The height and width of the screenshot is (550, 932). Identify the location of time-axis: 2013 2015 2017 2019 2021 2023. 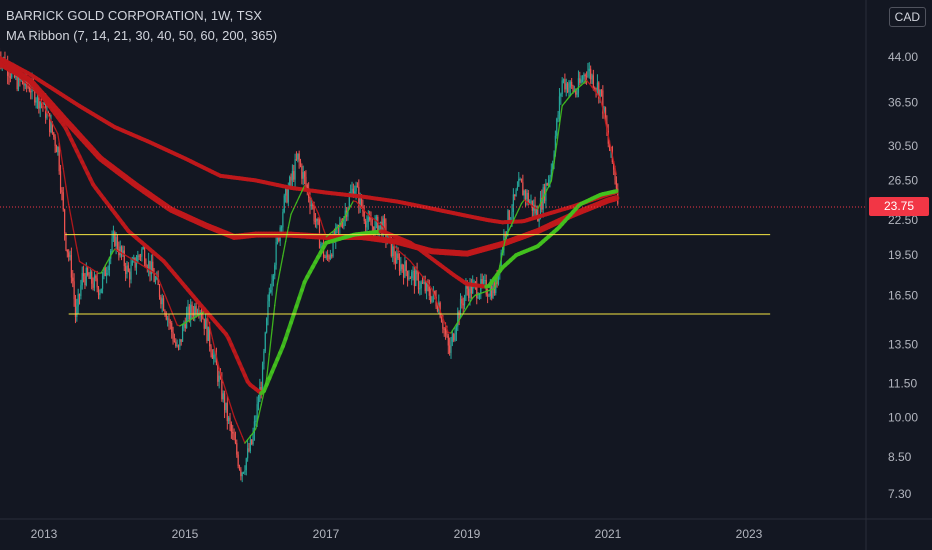
(397, 534).